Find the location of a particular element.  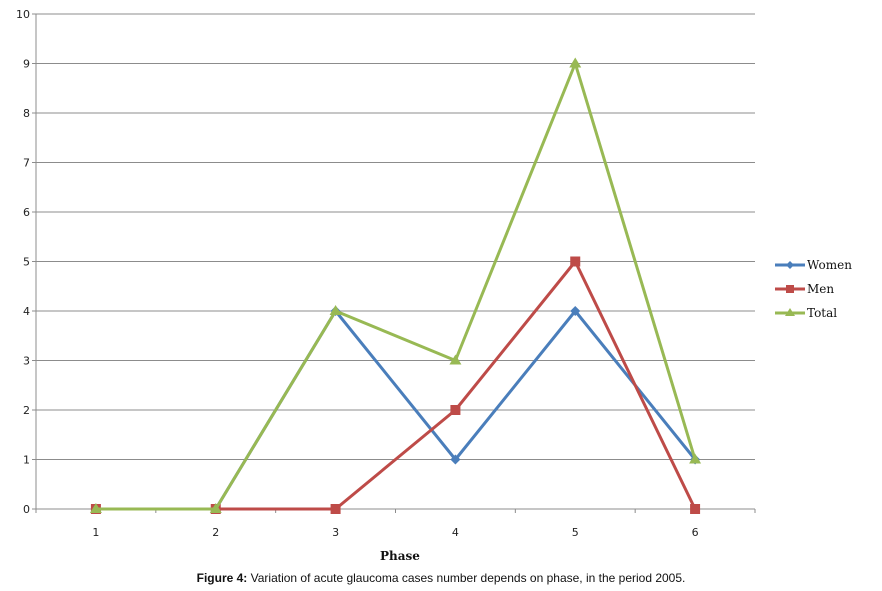

y-tick-label: 3 is located at coordinates (26, 361).